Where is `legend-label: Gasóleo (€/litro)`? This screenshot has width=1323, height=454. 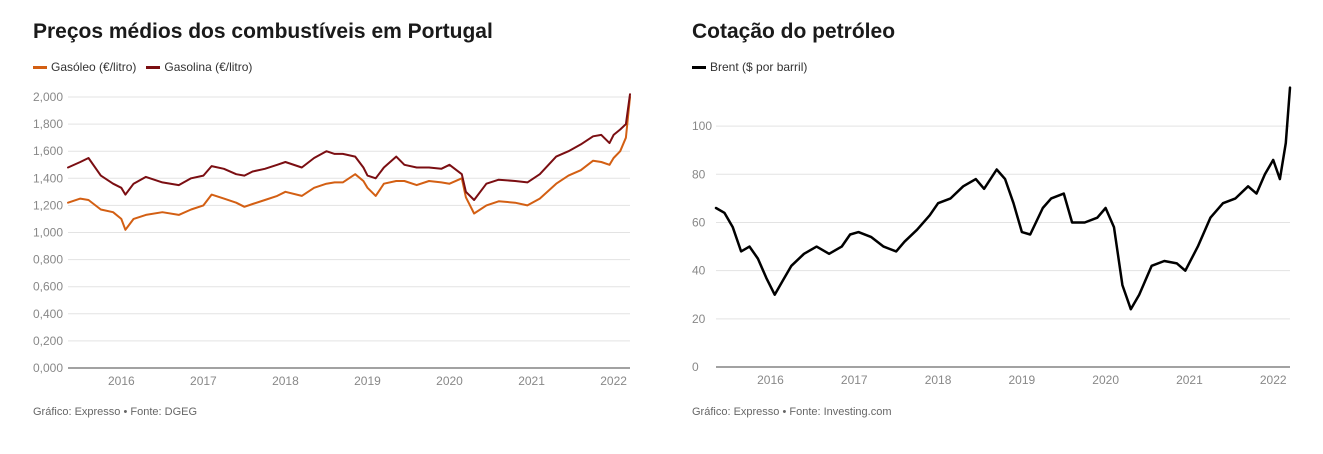 legend-label: Gasóleo (€/litro) is located at coordinates (94, 67).